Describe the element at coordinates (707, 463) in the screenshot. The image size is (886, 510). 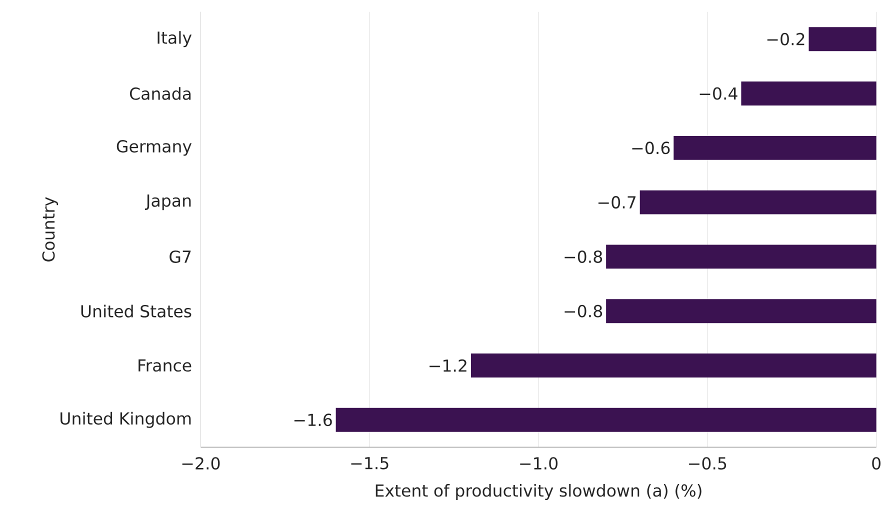
I see `x-tick-label: −0.5` at that location.